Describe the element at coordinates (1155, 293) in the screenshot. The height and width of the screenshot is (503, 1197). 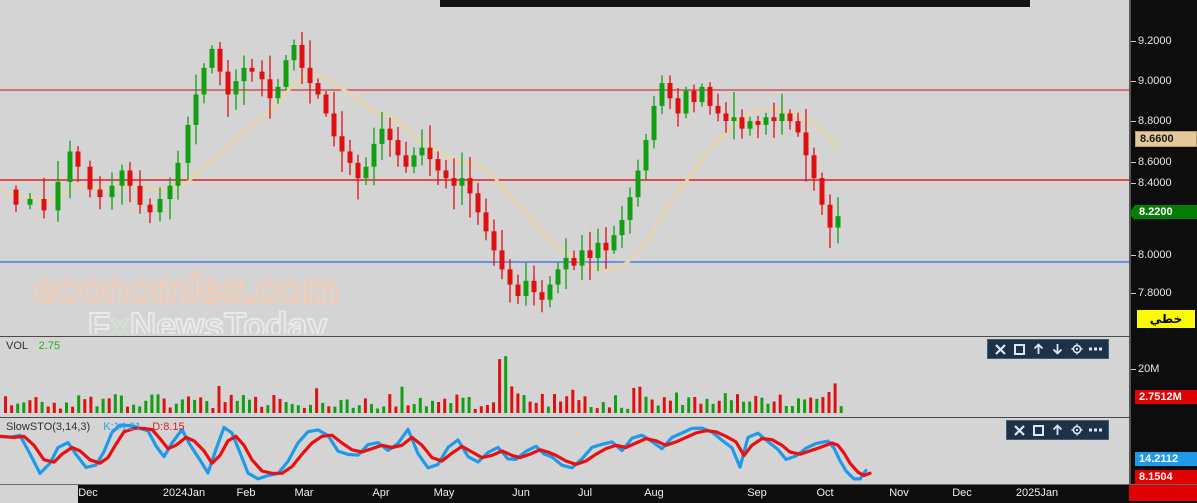
I see `price-axis-tick-label: 7.8000` at that location.